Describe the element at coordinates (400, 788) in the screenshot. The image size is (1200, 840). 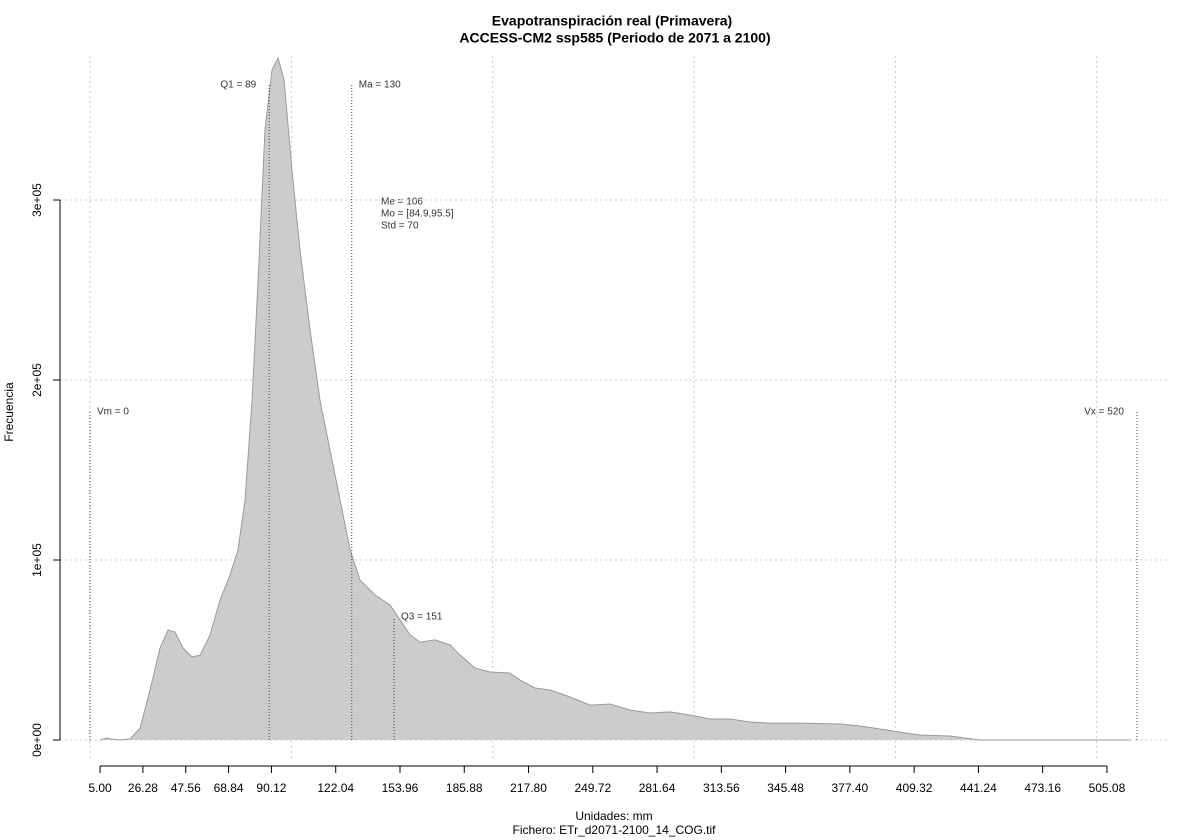
I see `x-tick-label: 153.96` at that location.